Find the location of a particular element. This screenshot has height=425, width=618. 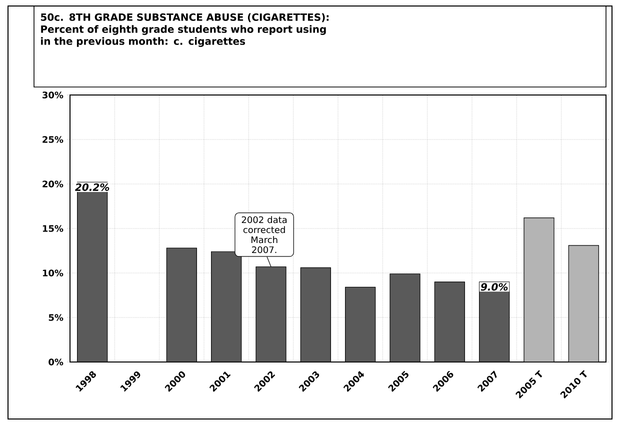

data-label: 20.2% is located at coordinates (92, 187).